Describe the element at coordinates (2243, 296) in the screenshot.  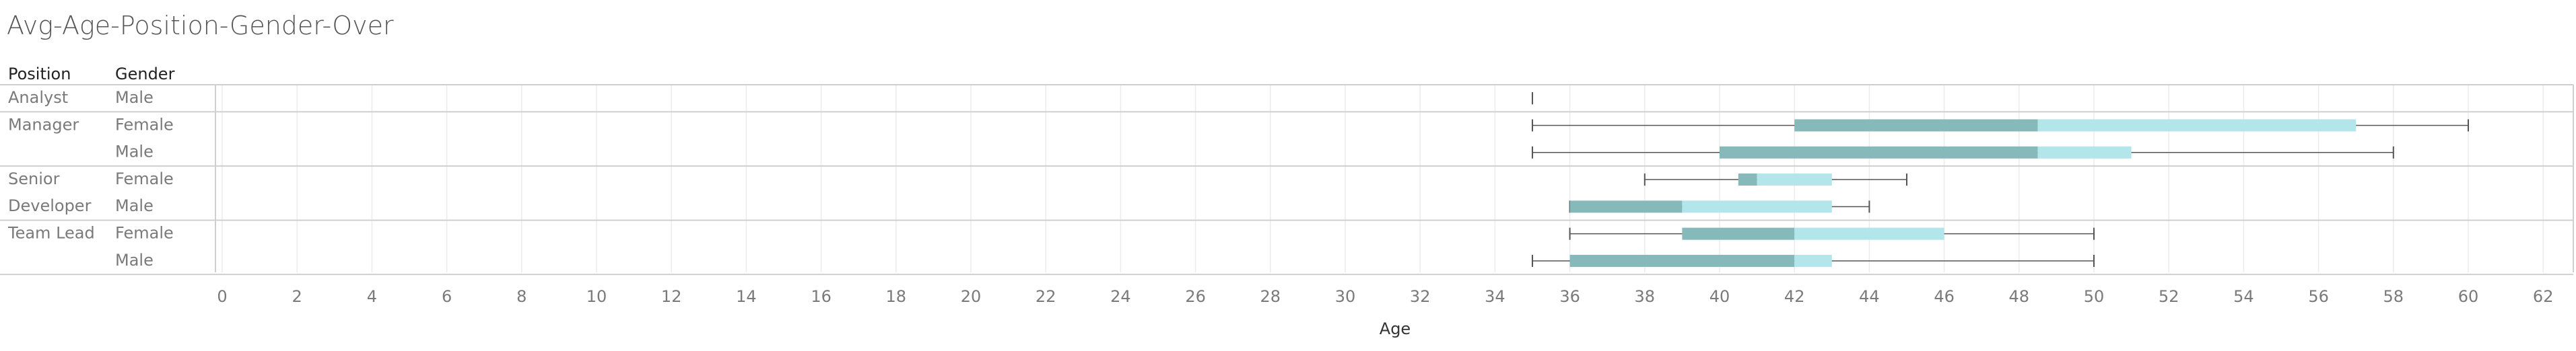
I see `x-tick-label: 54` at that location.